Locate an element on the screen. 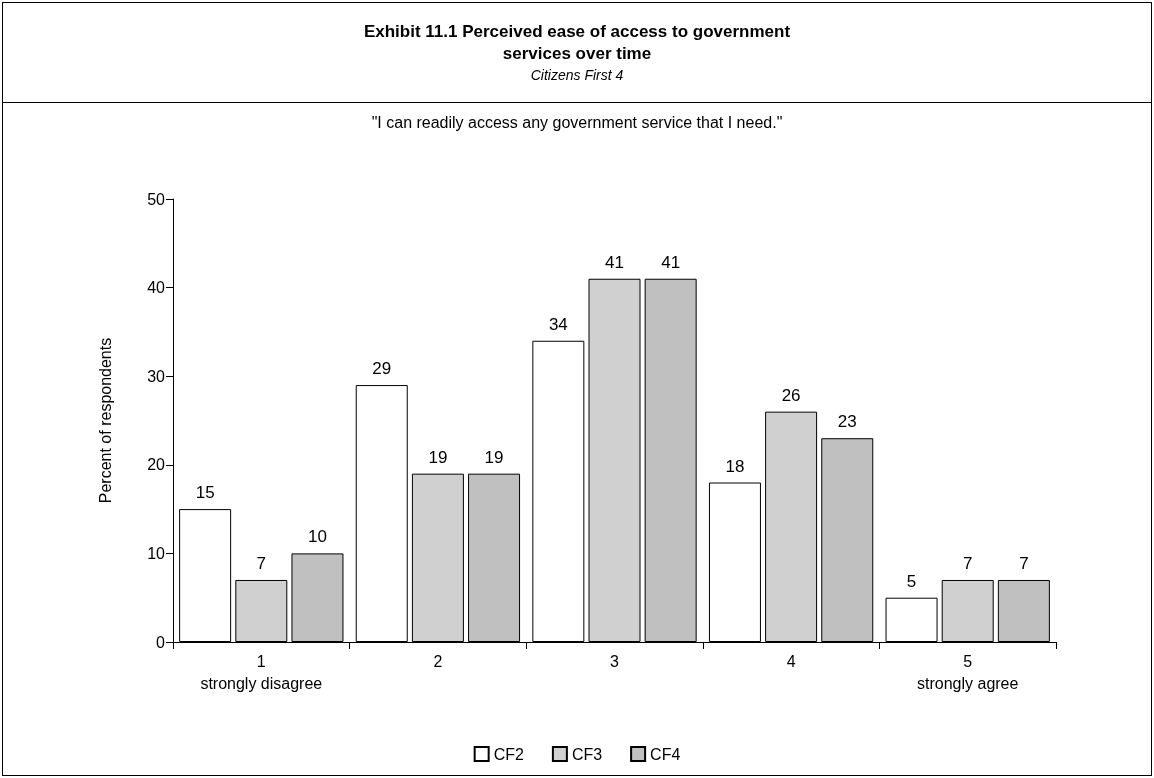 This screenshot has width=1154, height=778. data-label: 29 is located at coordinates (382, 369).